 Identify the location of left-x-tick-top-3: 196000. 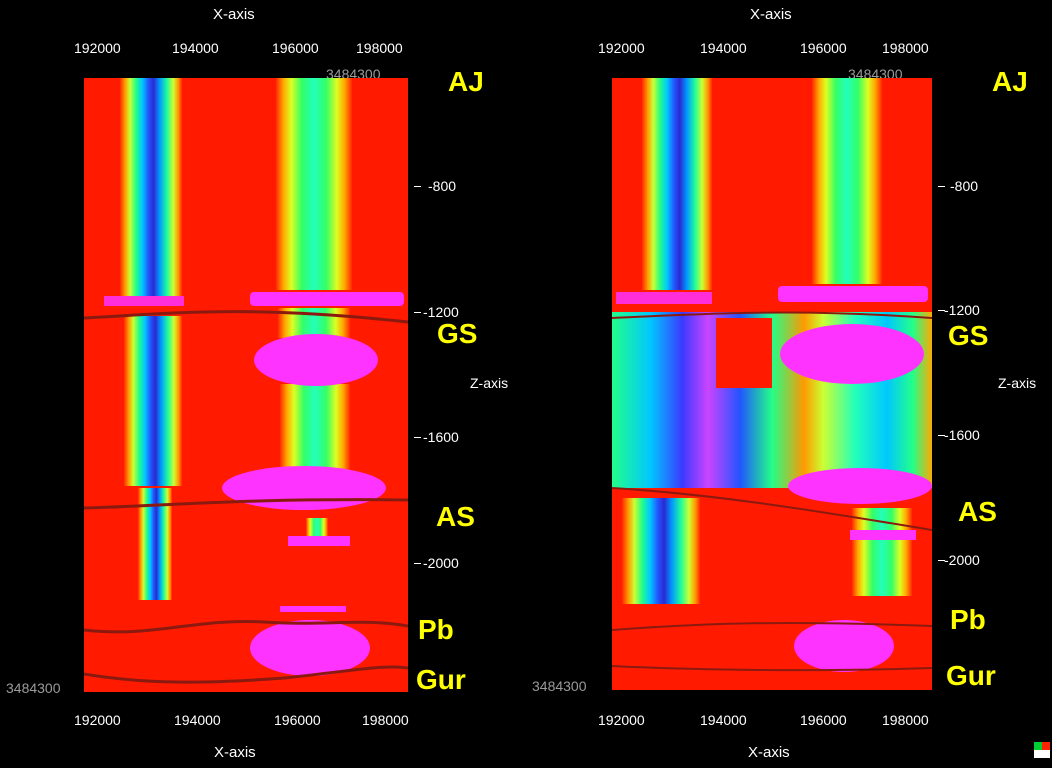
(295, 48).